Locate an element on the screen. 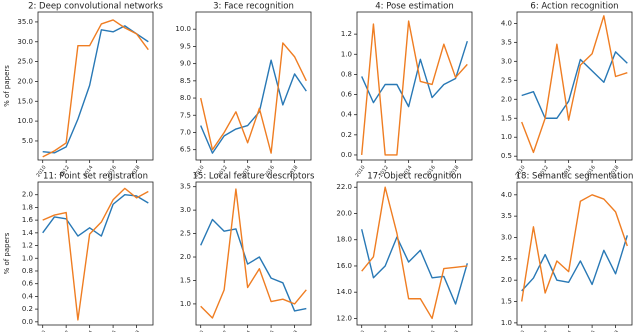  y-tick-label: 5.0 is located at coordinates (27, 141).